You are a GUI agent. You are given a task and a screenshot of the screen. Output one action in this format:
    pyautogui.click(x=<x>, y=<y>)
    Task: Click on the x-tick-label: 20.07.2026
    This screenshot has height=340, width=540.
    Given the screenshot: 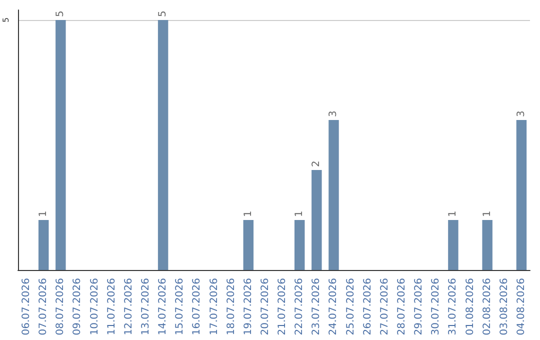 What is the action you would take?
    pyautogui.click(x=265, y=307)
    